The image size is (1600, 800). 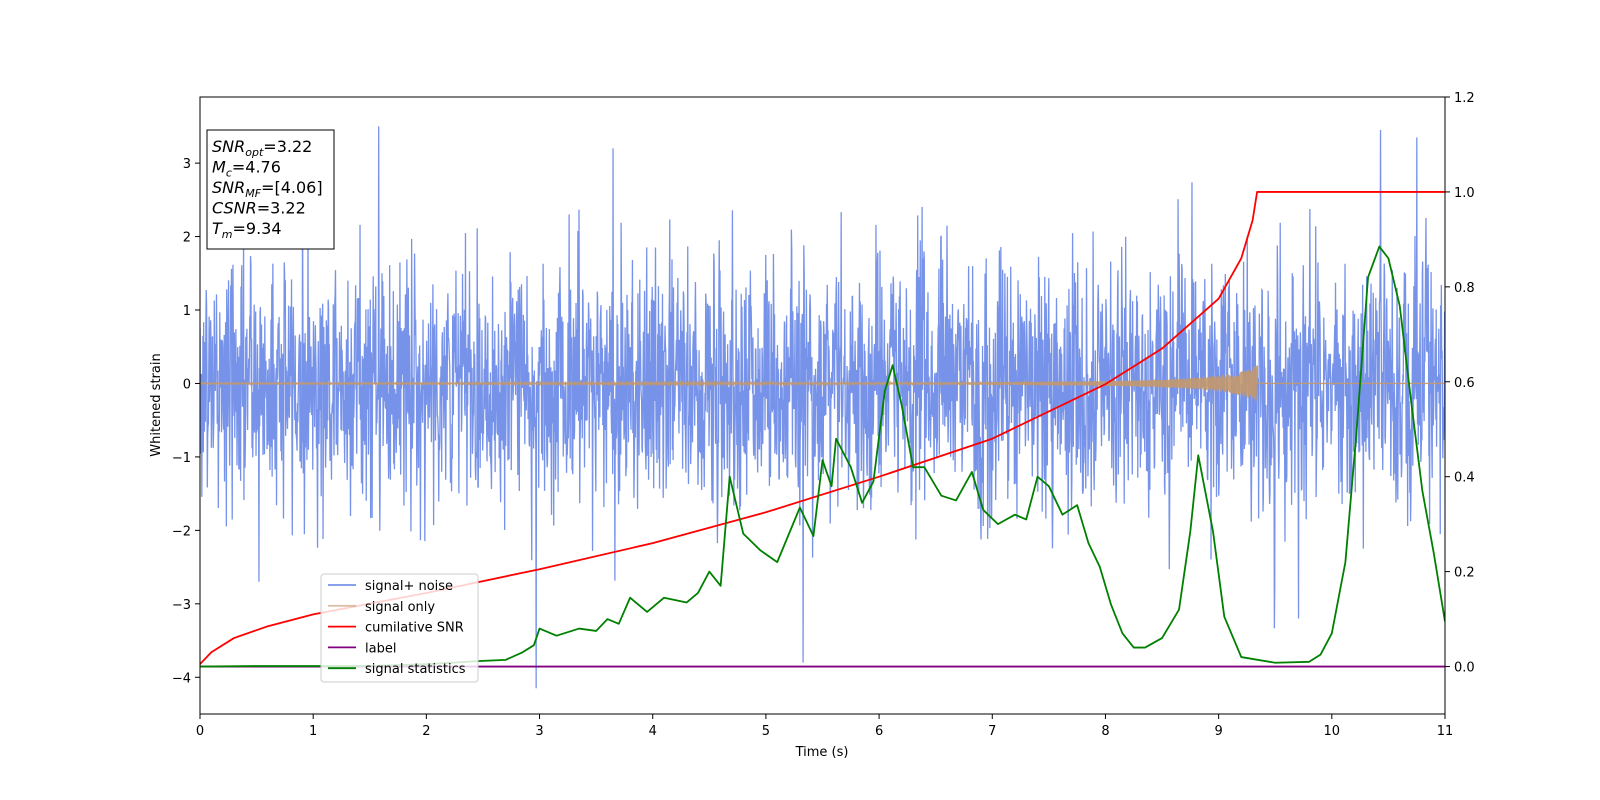 What do you see at coordinates (1332, 731) in the screenshot?
I see `x-tick-label: 10` at bounding box center [1332, 731].